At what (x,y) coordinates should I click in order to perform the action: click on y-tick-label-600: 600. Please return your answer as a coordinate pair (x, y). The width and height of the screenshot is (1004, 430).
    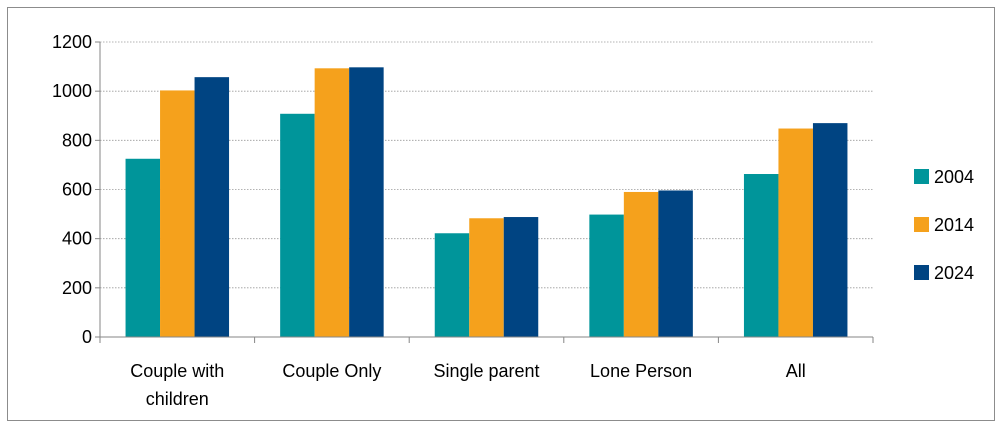
    Looking at the image, I should click on (77, 190).